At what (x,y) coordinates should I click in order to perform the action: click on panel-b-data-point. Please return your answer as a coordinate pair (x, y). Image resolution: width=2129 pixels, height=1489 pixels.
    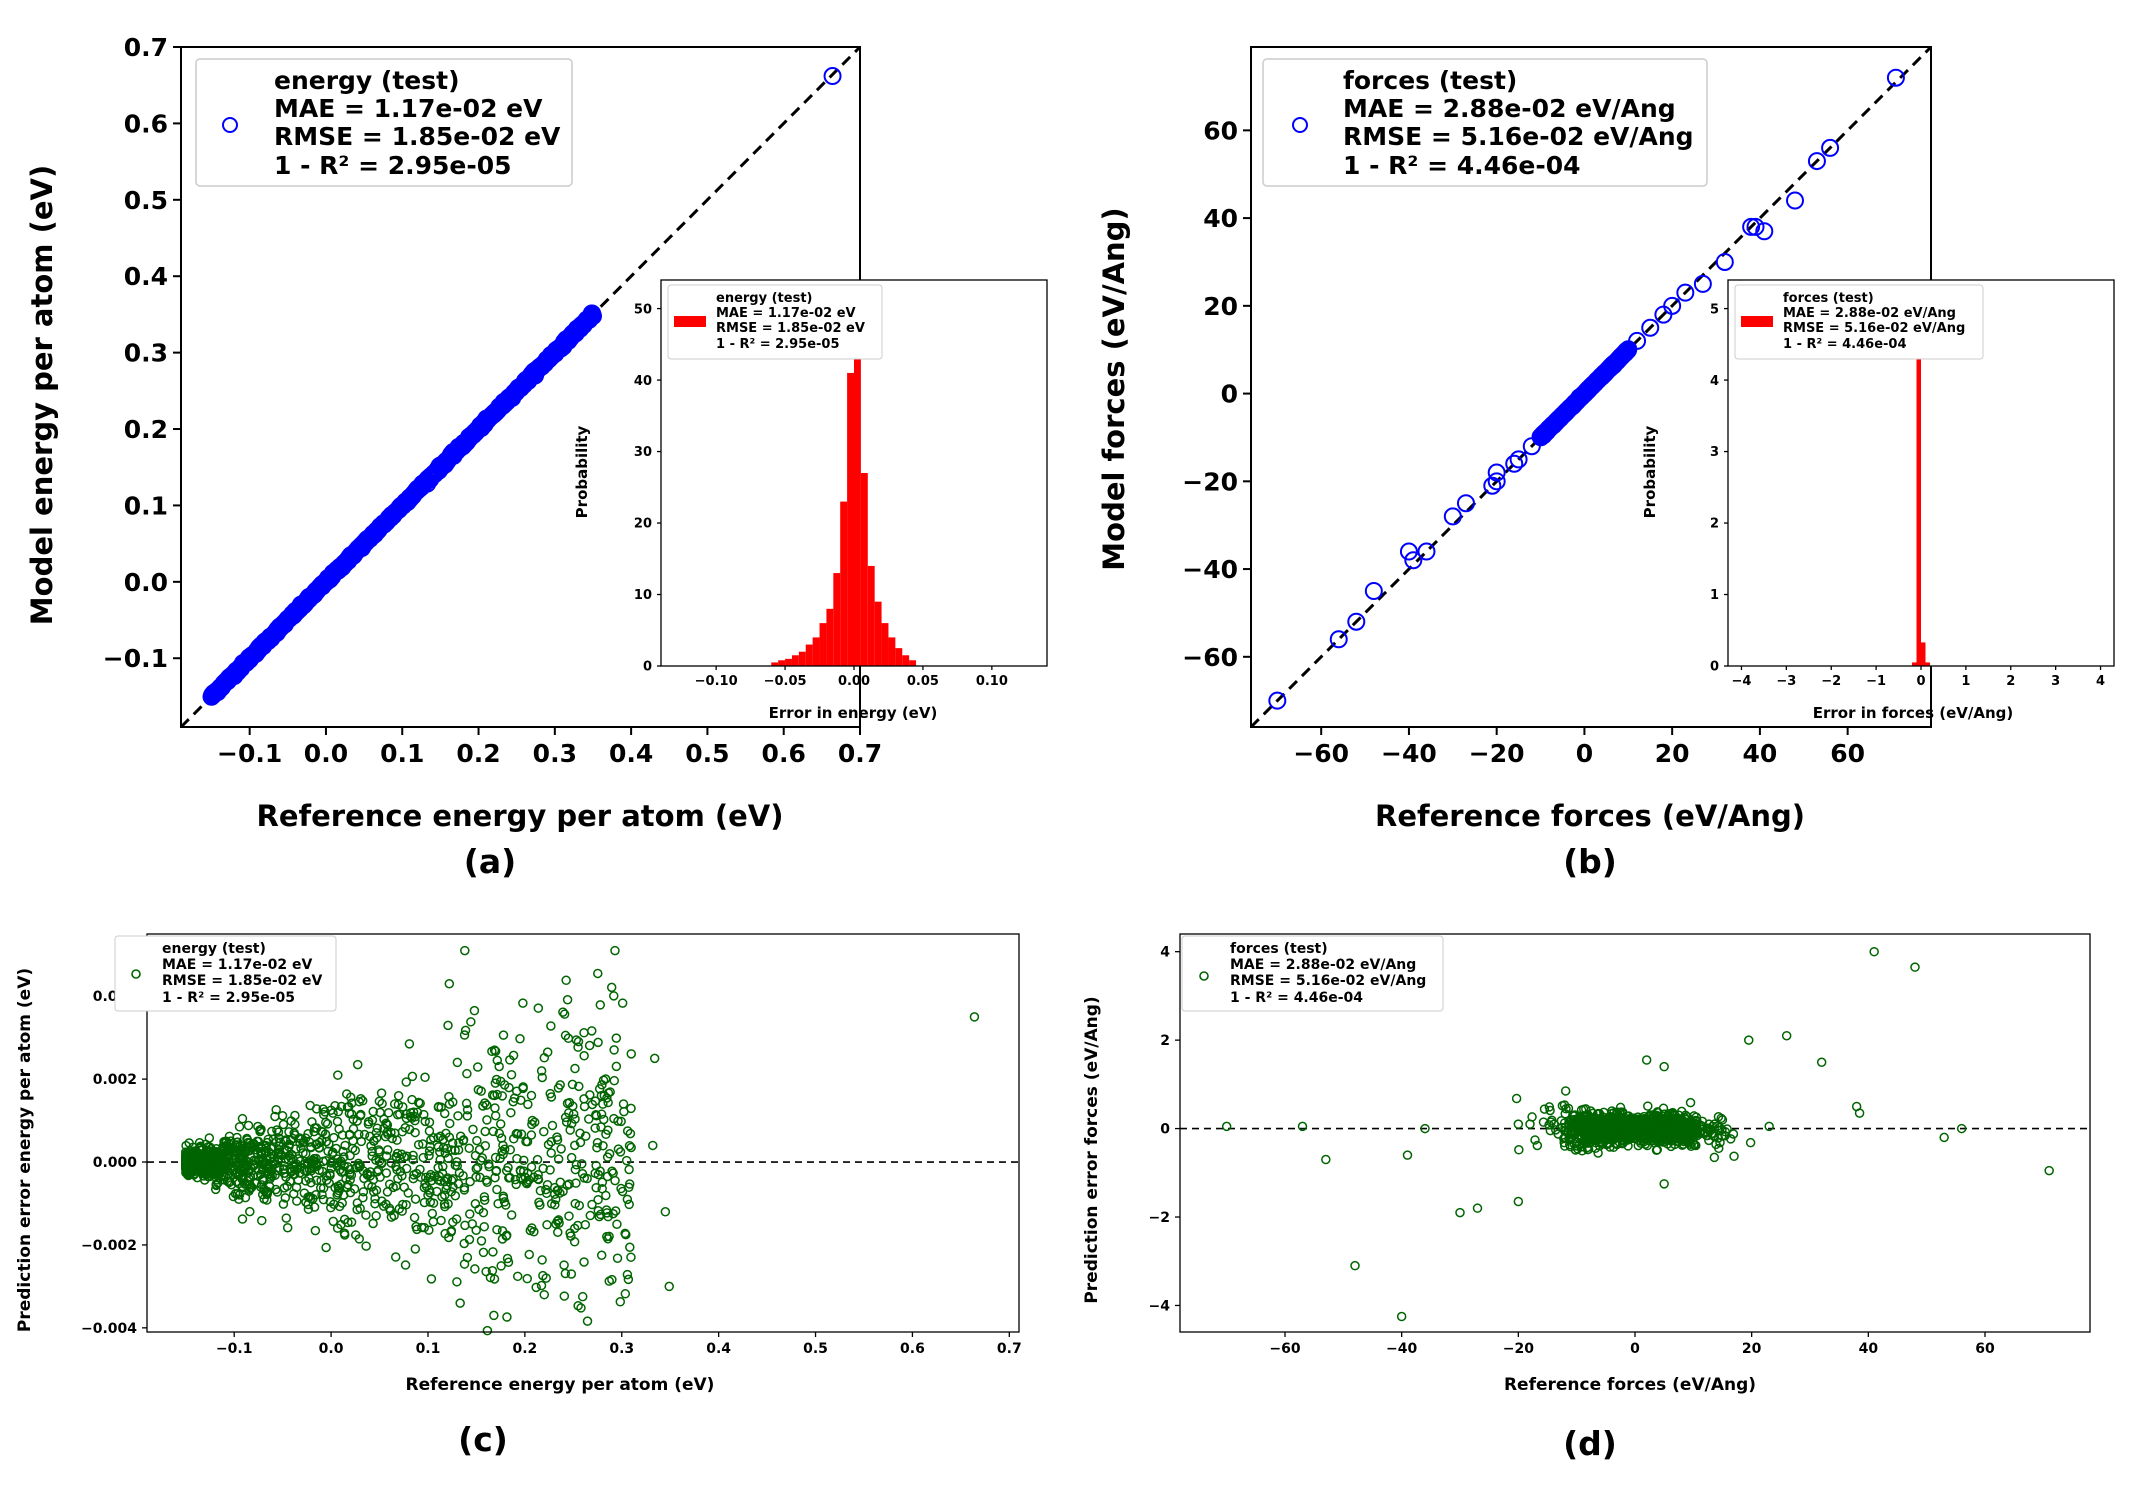
    Looking at the image, I should click on (1413, 560).